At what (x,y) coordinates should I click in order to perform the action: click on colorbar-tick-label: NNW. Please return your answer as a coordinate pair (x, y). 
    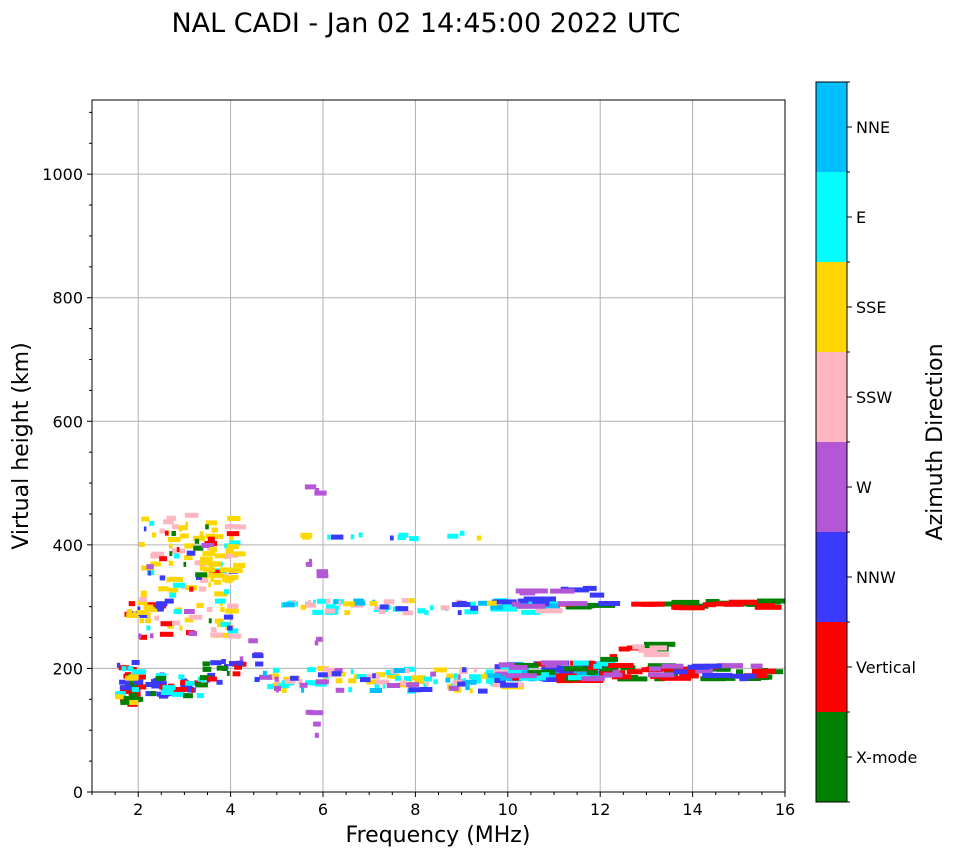
    Looking at the image, I should click on (876, 577).